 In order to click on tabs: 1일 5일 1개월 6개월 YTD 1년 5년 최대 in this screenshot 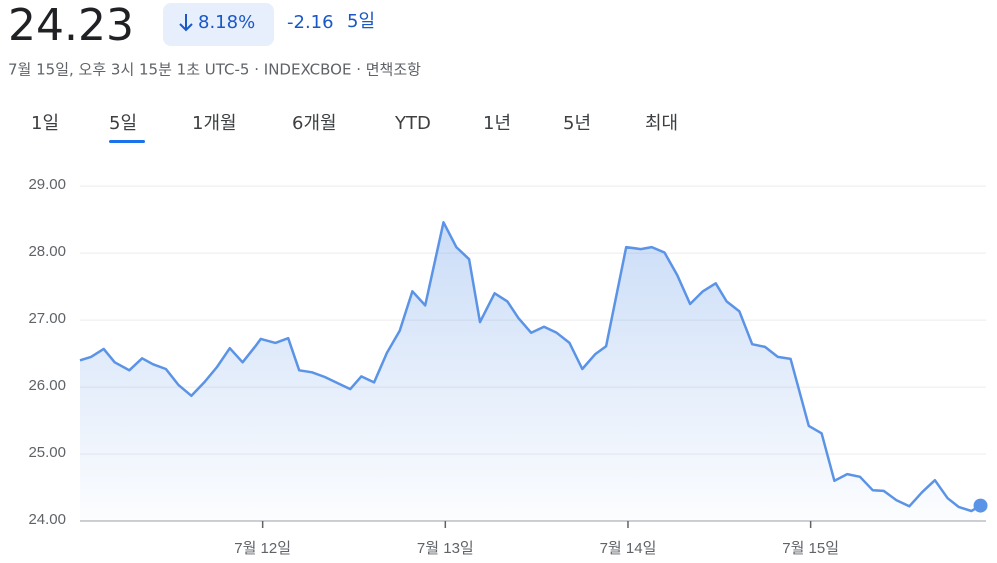, I will do `click(354, 128)`.